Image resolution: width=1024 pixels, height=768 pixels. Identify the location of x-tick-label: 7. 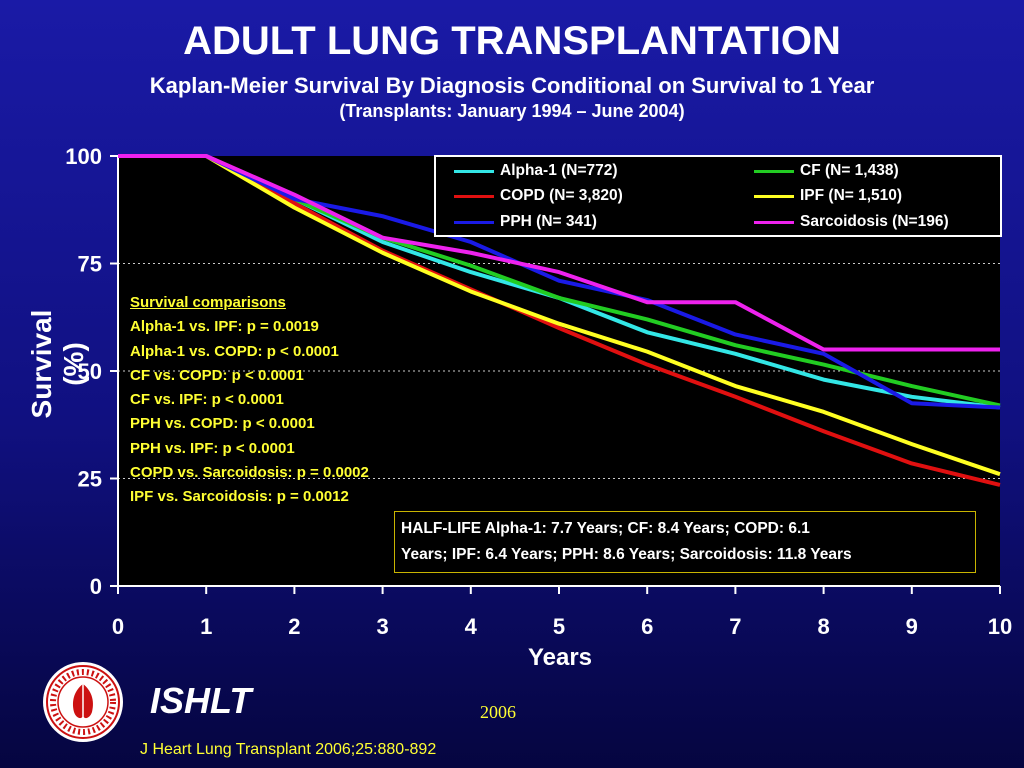
(735, 626).